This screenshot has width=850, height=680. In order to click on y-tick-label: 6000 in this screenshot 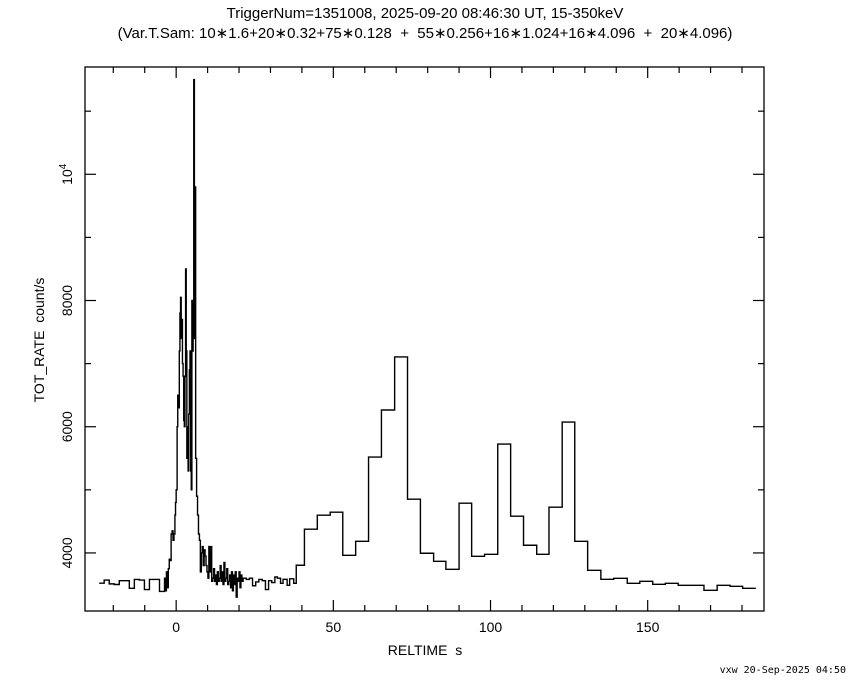, I will do `click(67, 426)`.